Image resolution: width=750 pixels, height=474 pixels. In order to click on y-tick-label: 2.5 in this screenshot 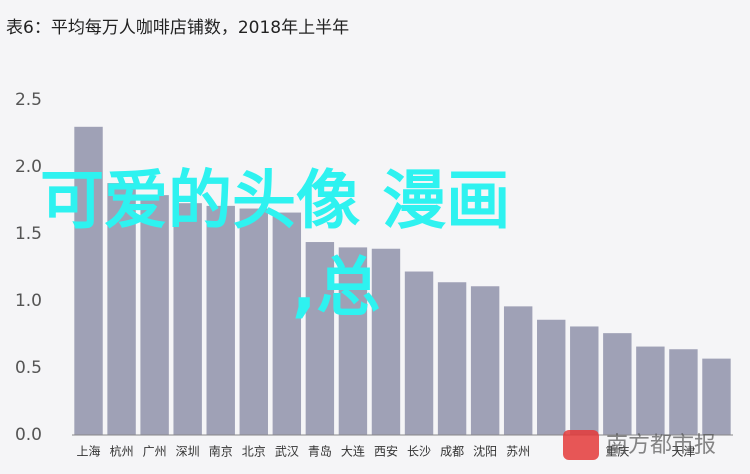, I will do `click(28, 100)`.